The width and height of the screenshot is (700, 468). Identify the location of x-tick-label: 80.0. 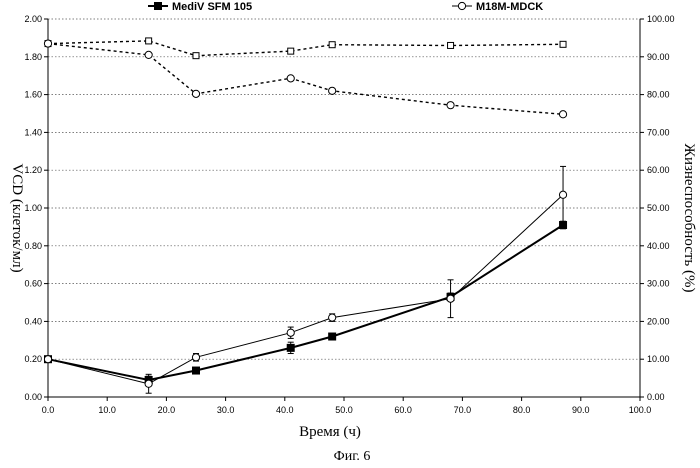
(522, 410).